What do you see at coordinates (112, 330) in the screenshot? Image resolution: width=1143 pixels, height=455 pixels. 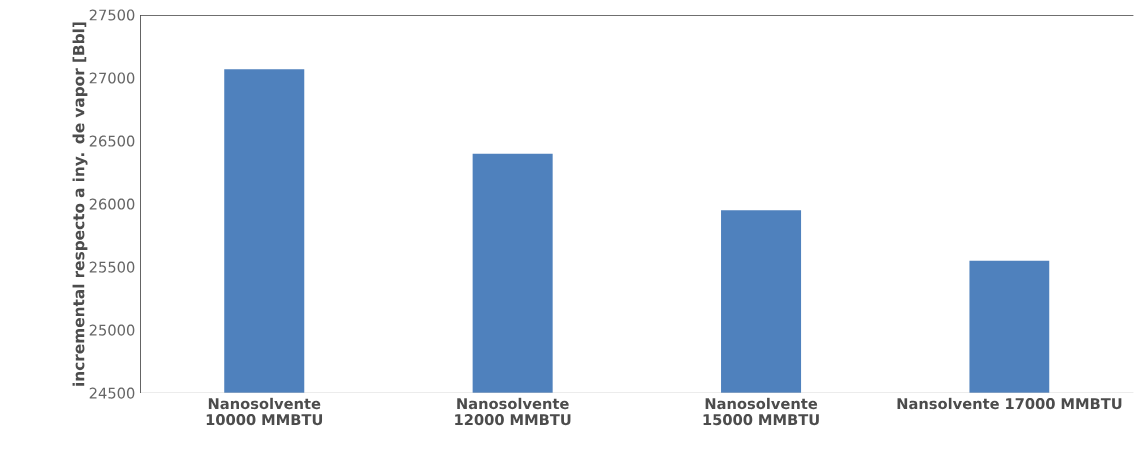 I see `y-tick-label: 25000` at bounding box center [112, 330].